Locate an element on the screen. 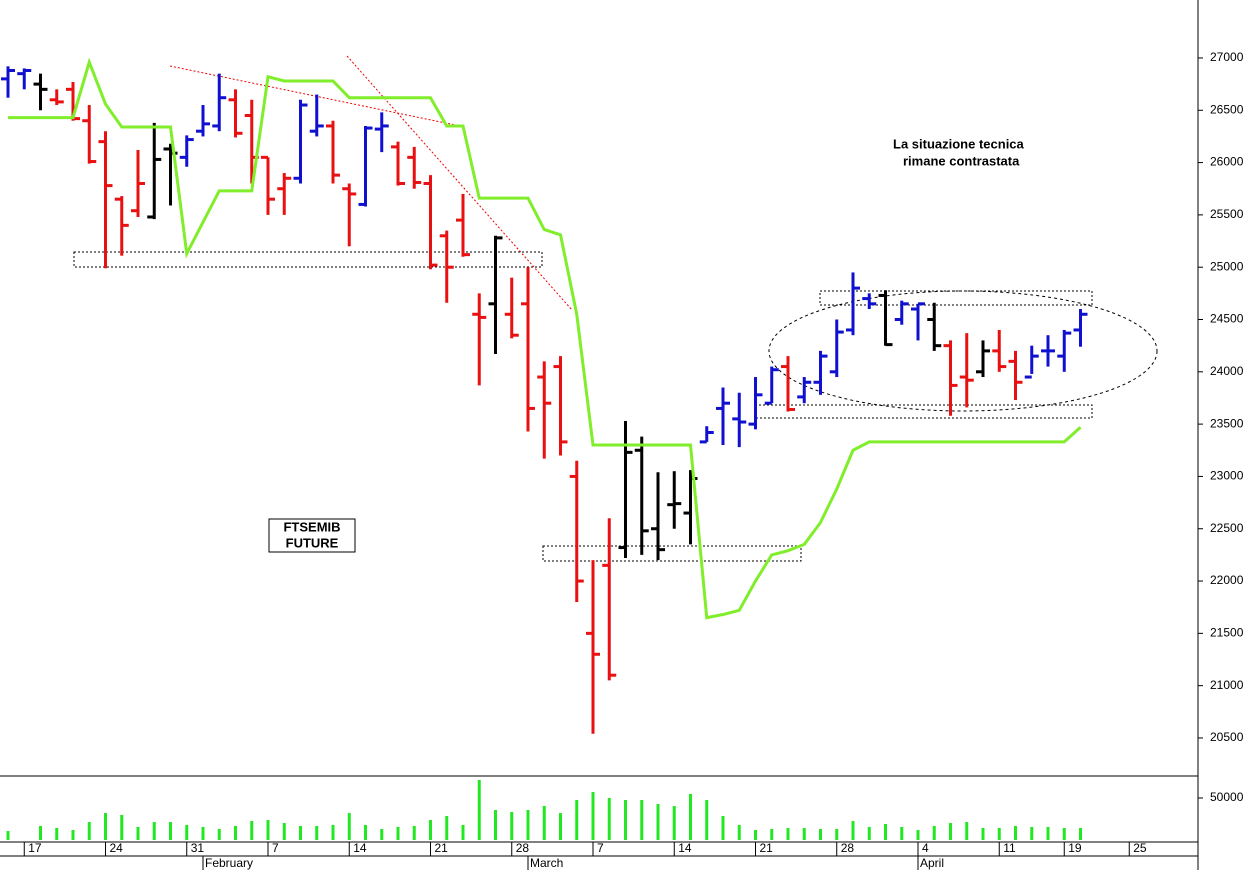  y-tick-label: 25500 is located at coordinates (1227, 214).